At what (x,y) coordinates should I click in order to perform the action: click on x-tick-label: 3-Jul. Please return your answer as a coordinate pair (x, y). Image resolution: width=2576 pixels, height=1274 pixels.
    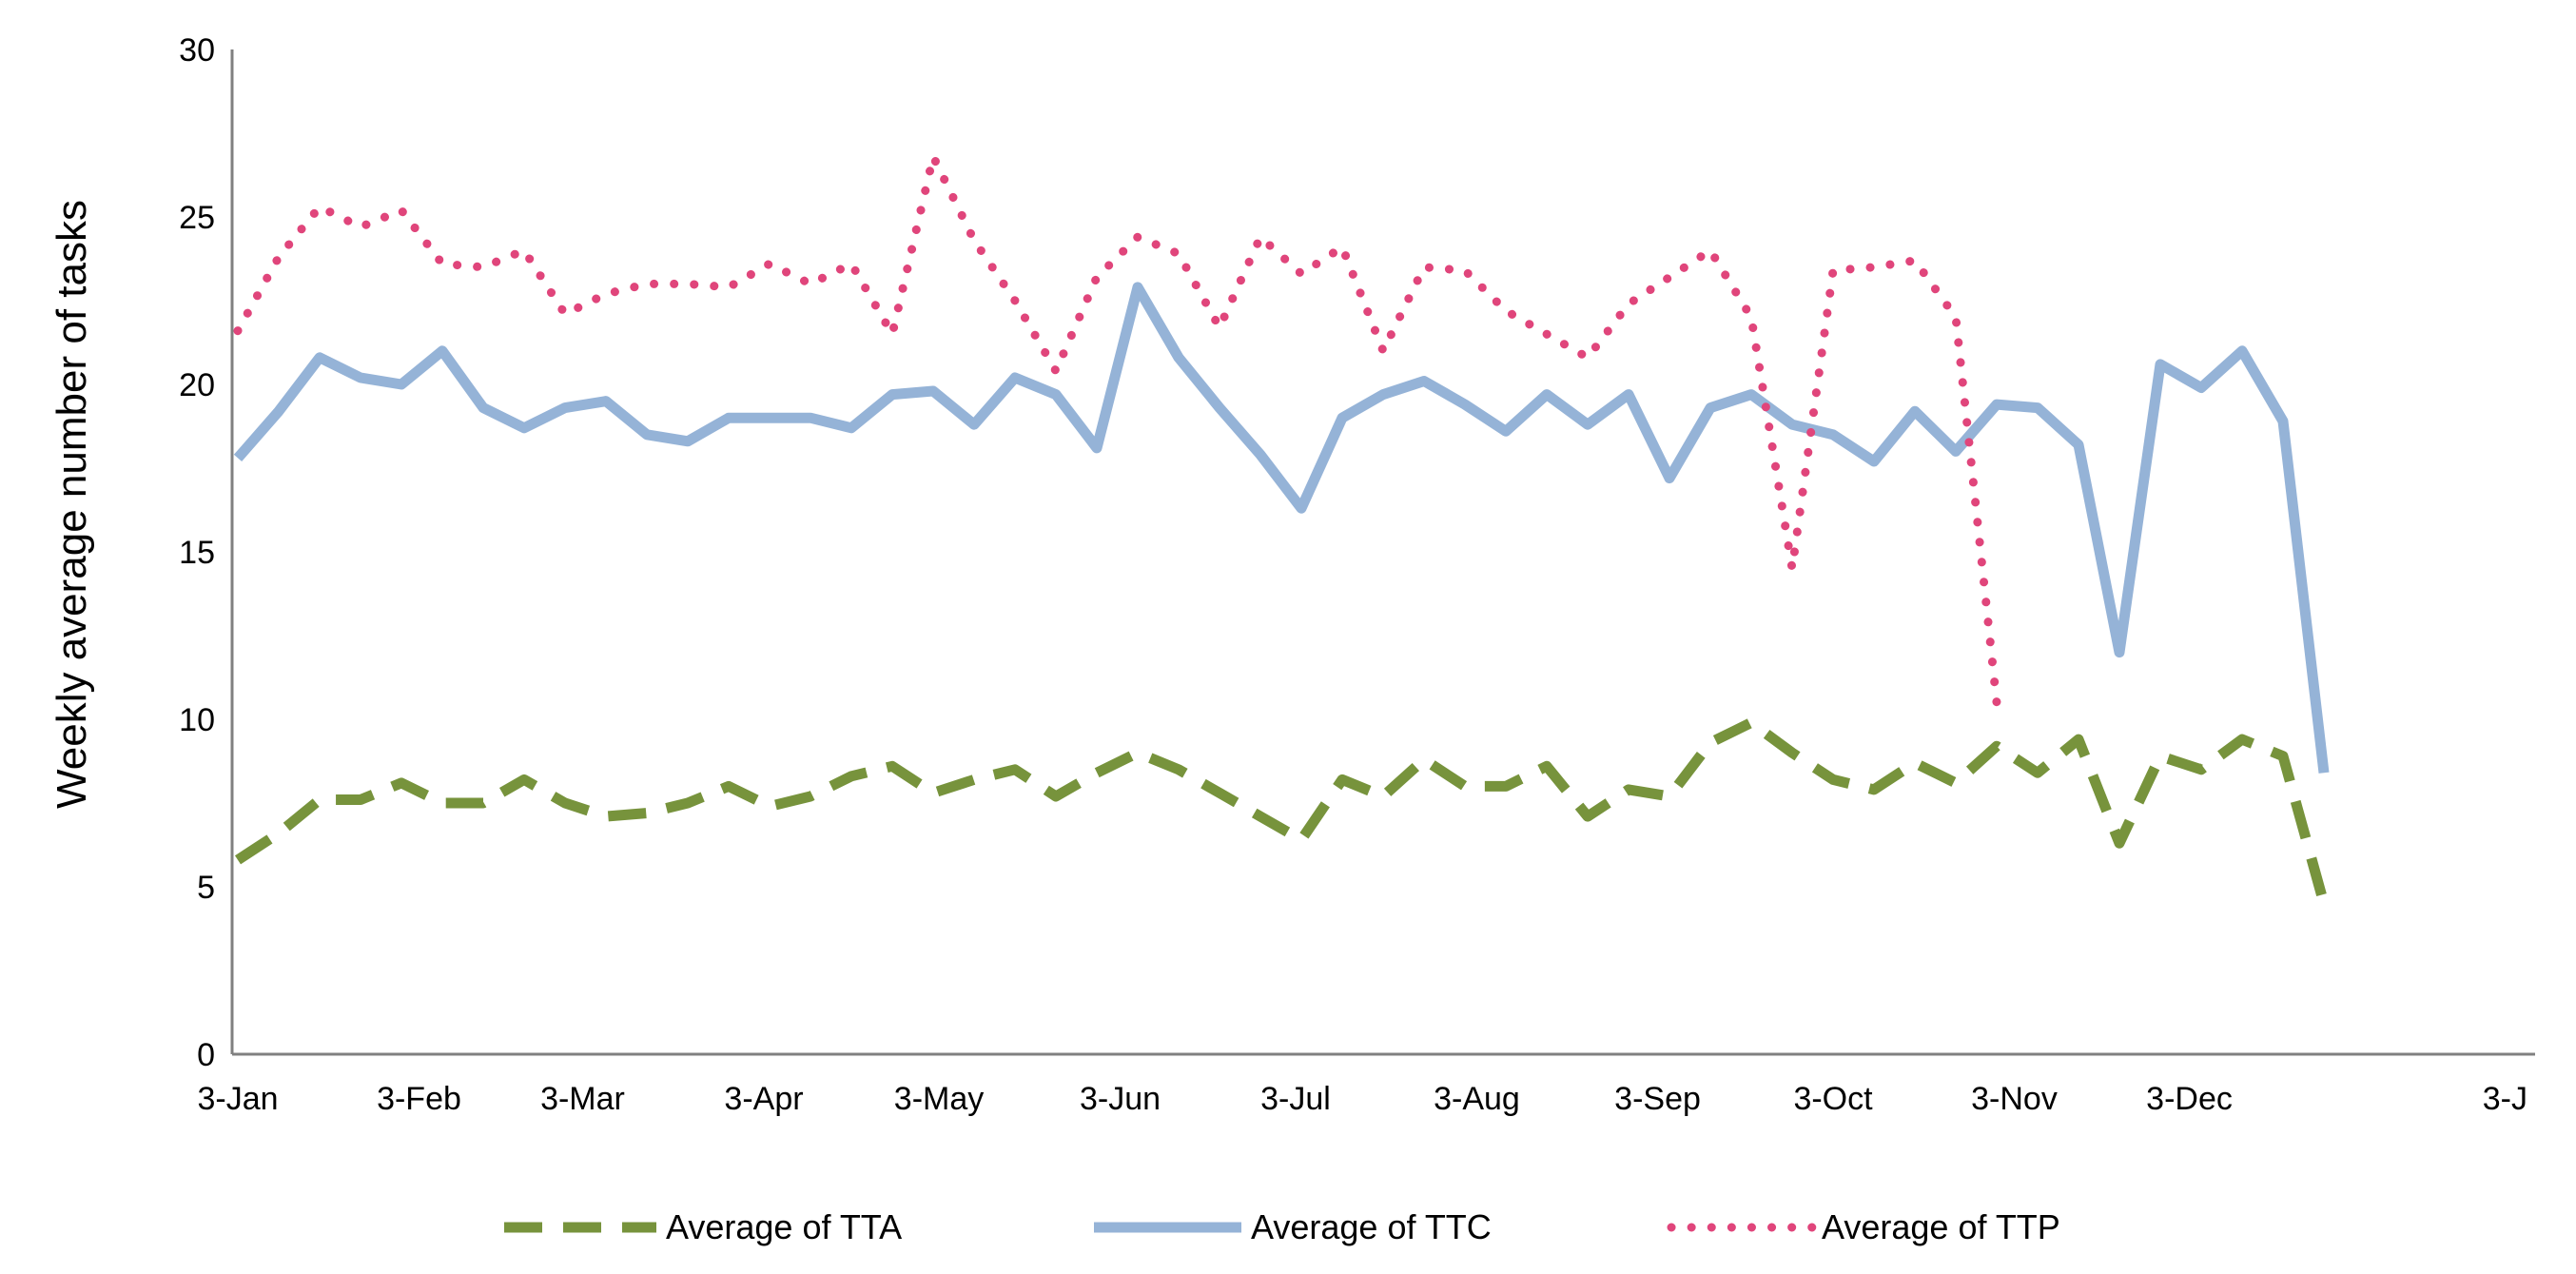
    Looking at the image, I should click on (1295, 1099).